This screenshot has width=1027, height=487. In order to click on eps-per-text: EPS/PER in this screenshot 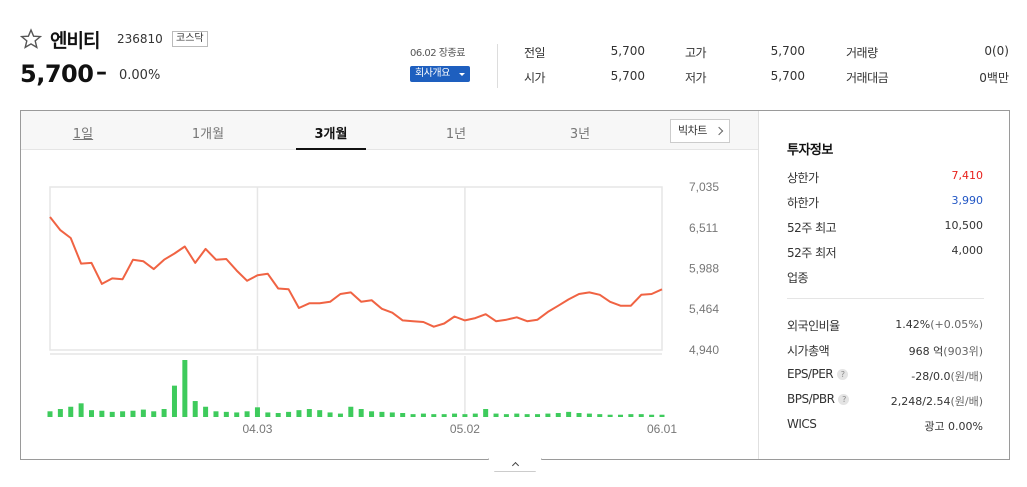, I will do `click(810, 374)`.